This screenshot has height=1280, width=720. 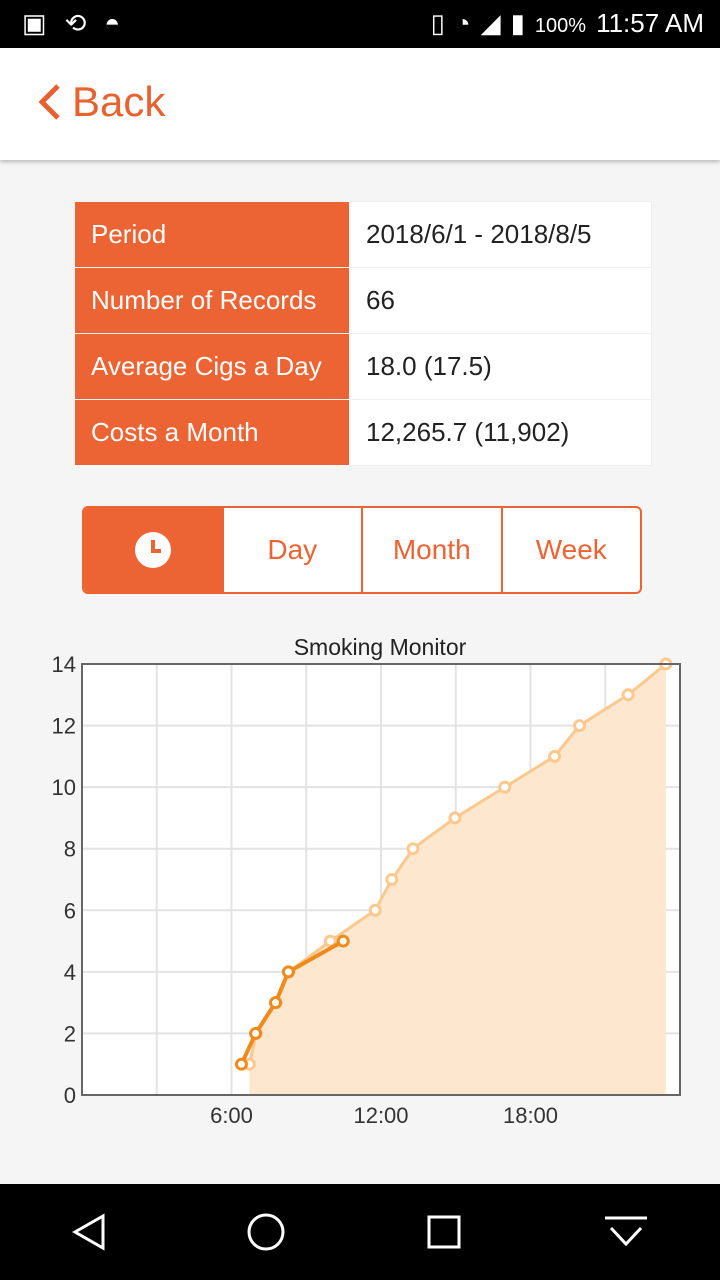 What do you see at coordinates (360, 1232) in the screenshot?
I see `nav-bar` at bounding box center [360, 1232].